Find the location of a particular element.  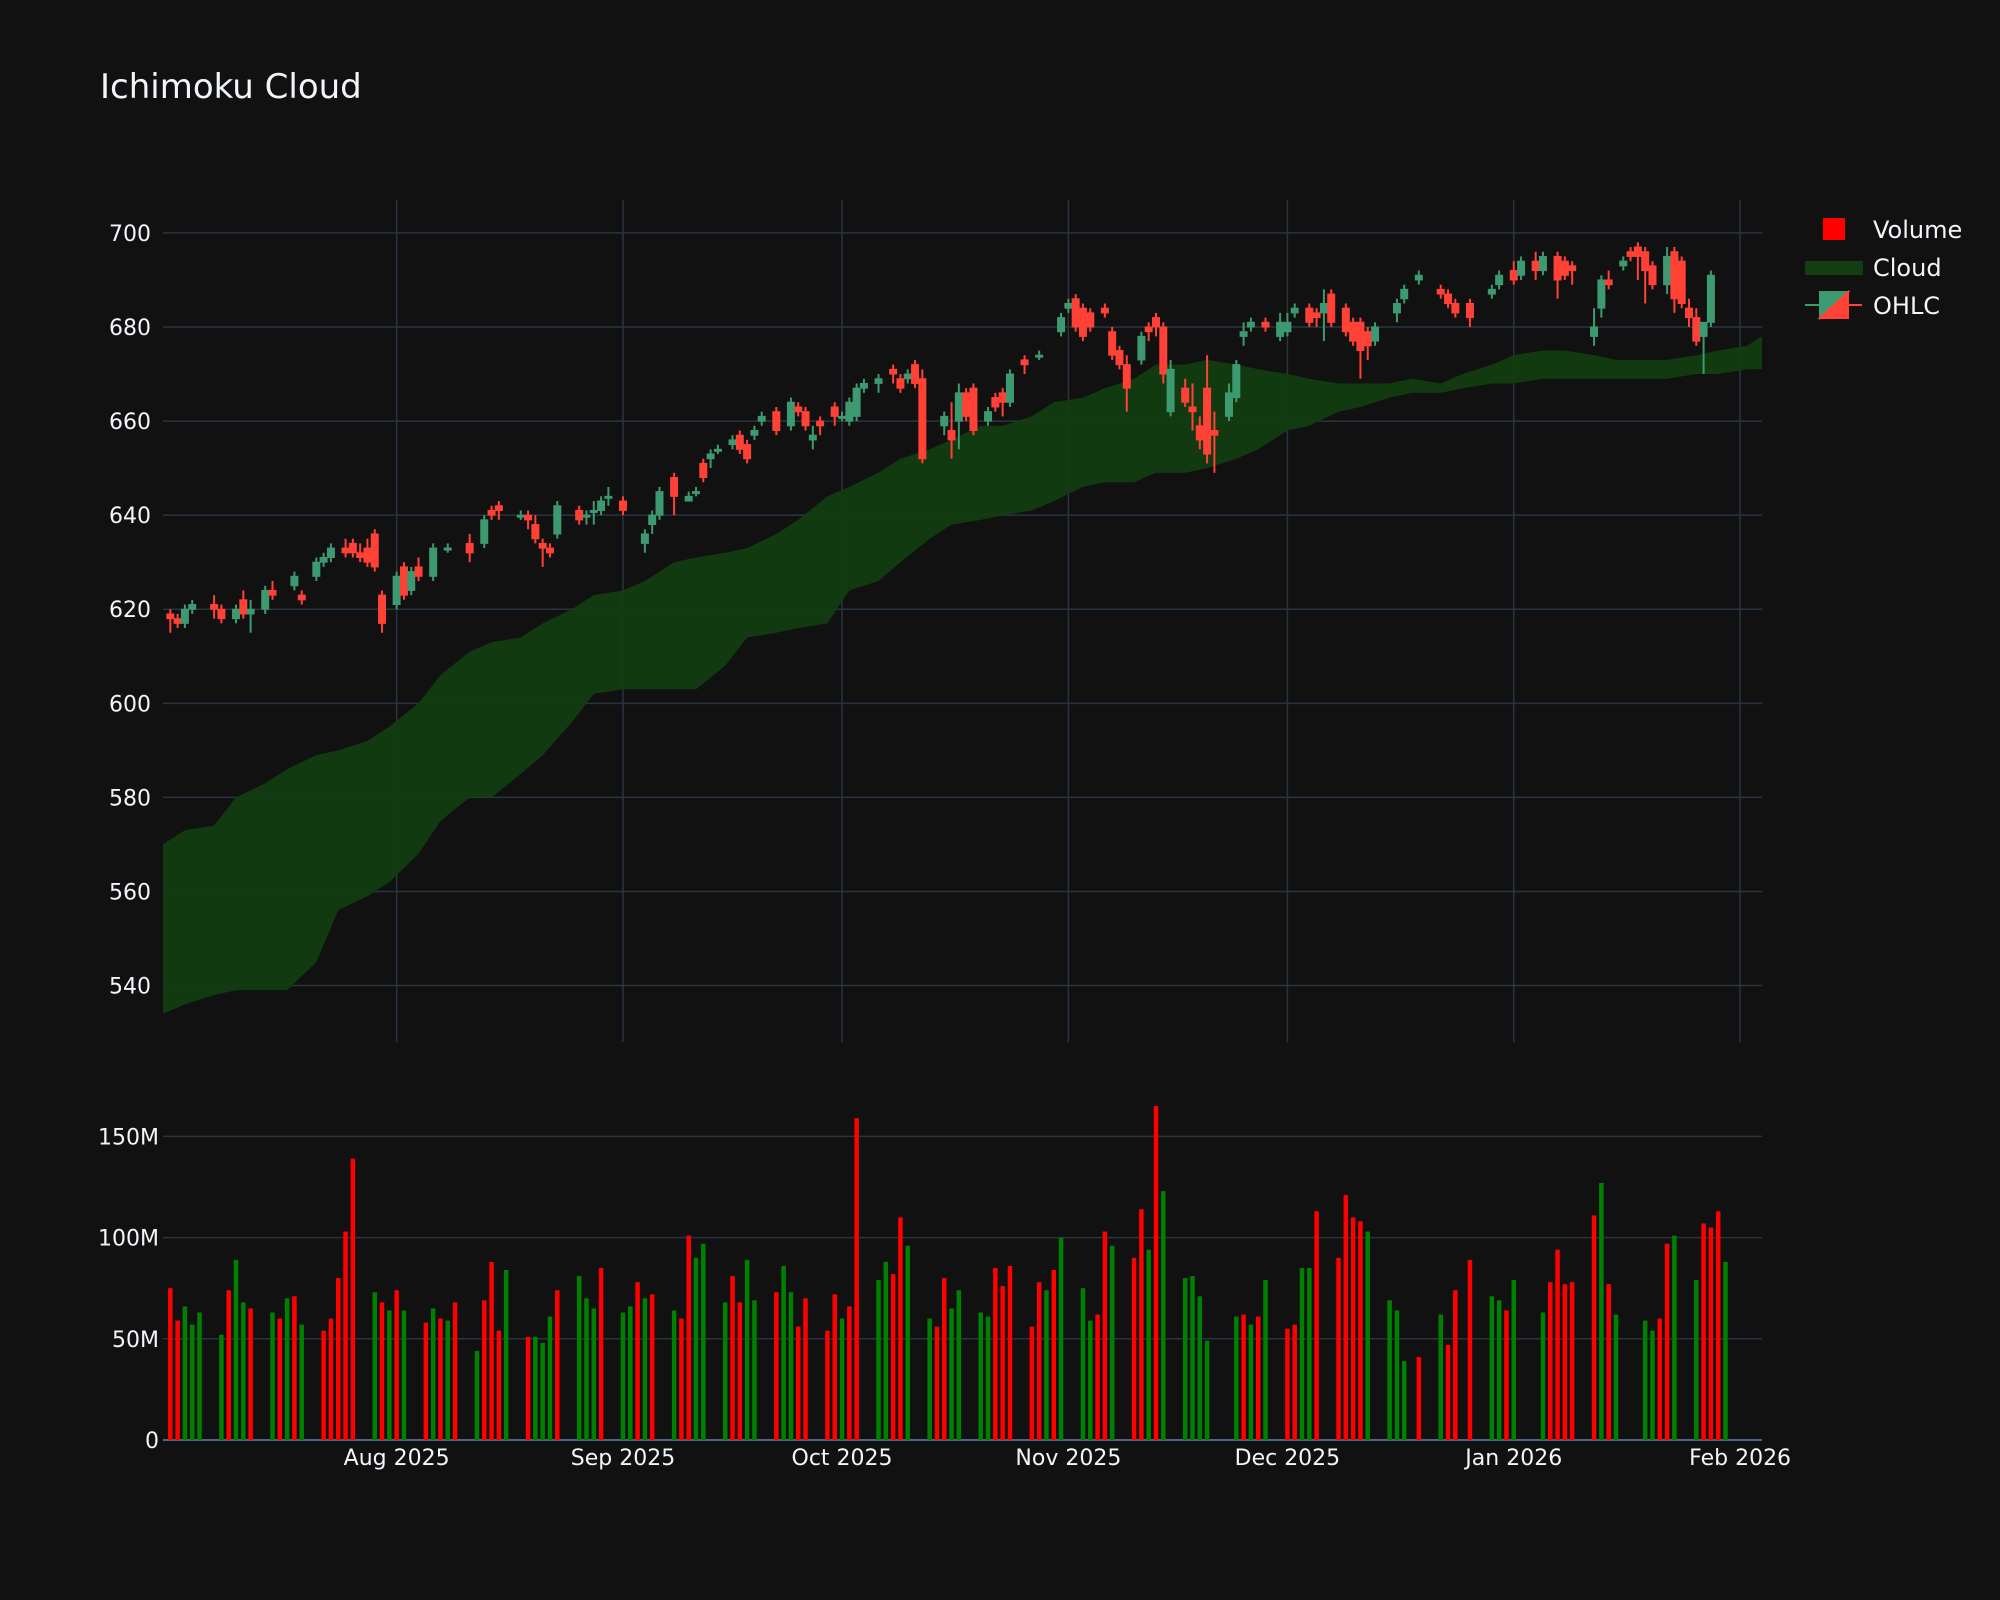

legend-swatch-cloud is located at coordinates (1834, 268).